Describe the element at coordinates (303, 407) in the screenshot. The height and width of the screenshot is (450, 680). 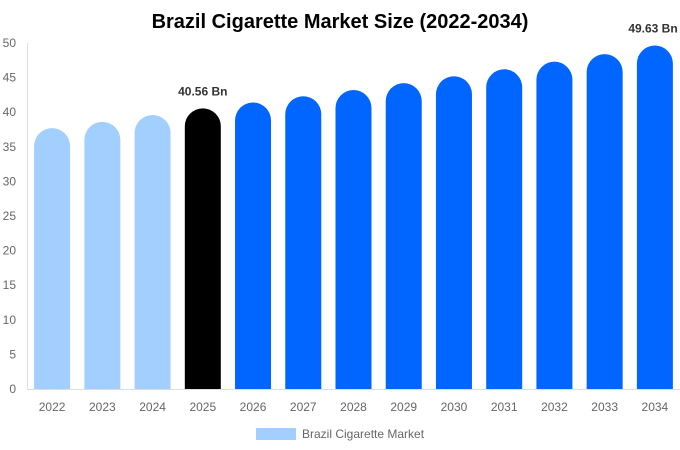
I see `x-tick-label: 2027` at that location.